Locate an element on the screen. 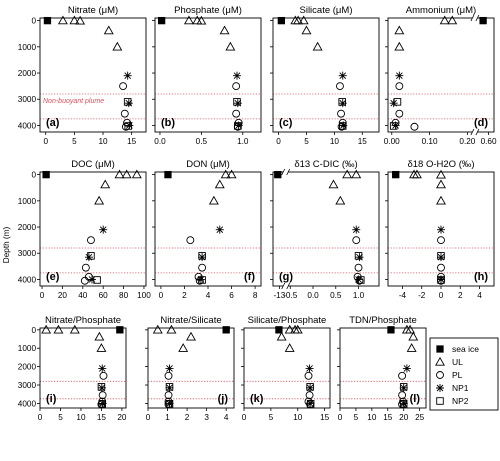 The width and height of the screenshot is (500, 461). panel-letter: (g) is located at coordinates (286, 277).